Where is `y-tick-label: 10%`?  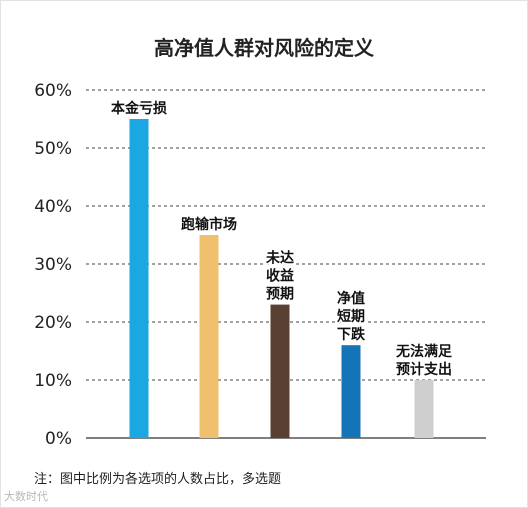
y-tick-label: 10% is located at coordinates (53, 381).